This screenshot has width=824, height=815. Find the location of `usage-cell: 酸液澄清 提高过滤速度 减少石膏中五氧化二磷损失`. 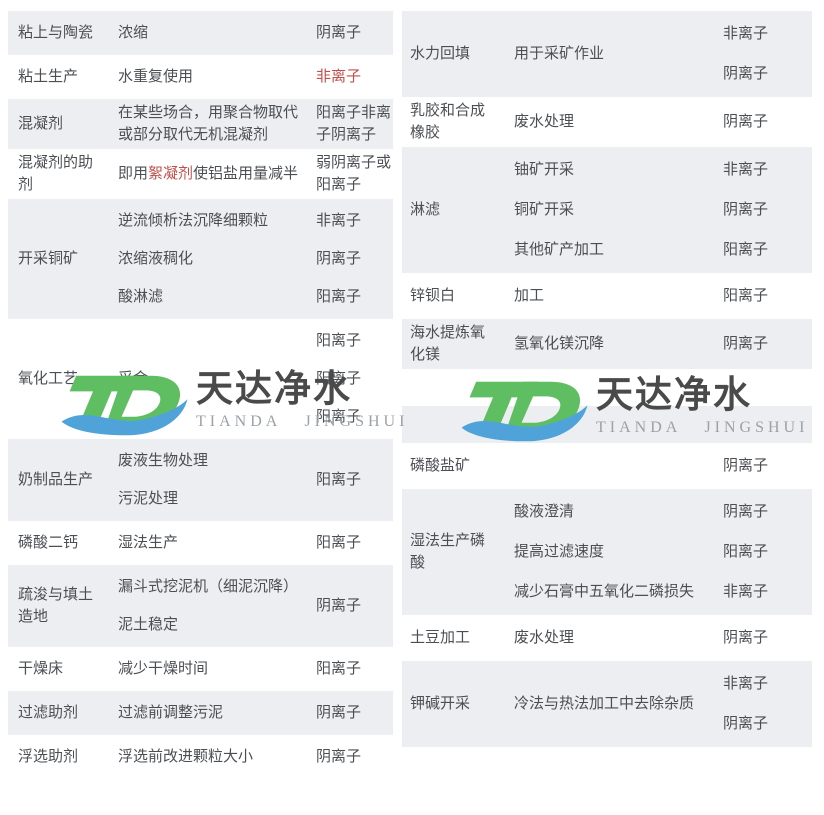

usage-cell: 酸液澄清 提高过滤速度 减少石膏中五氧化二磷损失 is located at coordinates (610, 552).